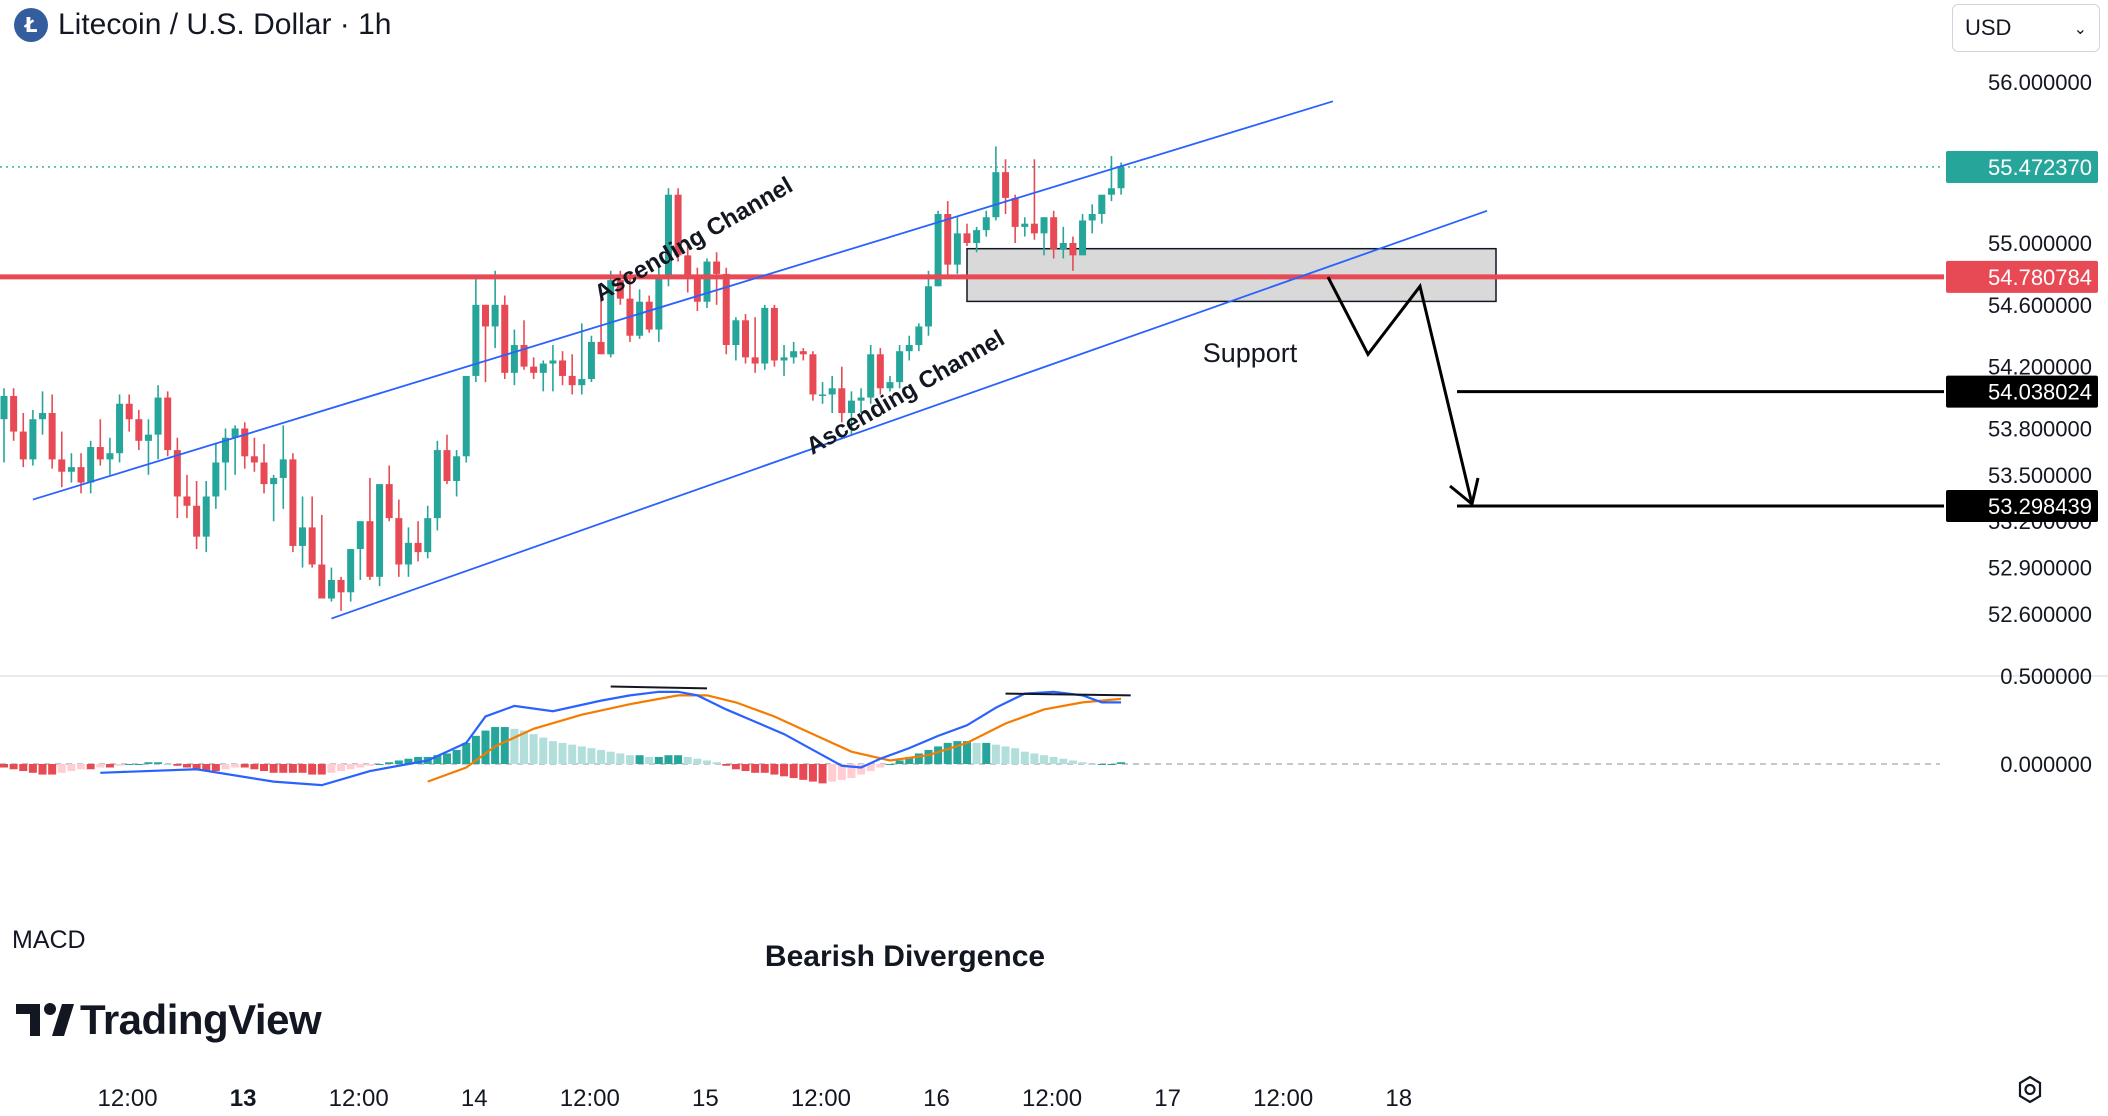 Image resolution: width=2108 pixels, height=1116 pixels. Describe the element at coordinates (1398, 1098) in the screenshot. I see `time-axis-tick: 18` at that location.